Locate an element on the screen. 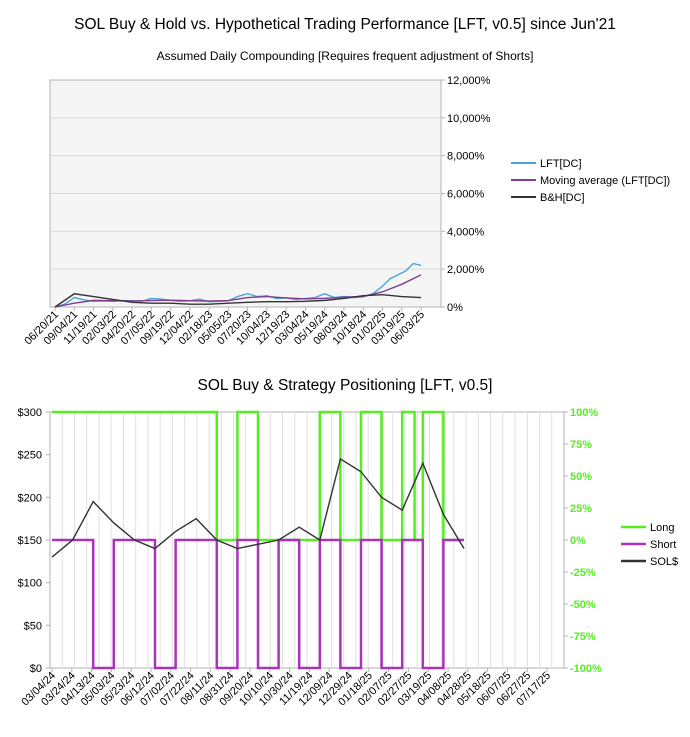 The image size is (690, 737). chart2-right-tick-label: -50% is located at coordinates (583, 605).